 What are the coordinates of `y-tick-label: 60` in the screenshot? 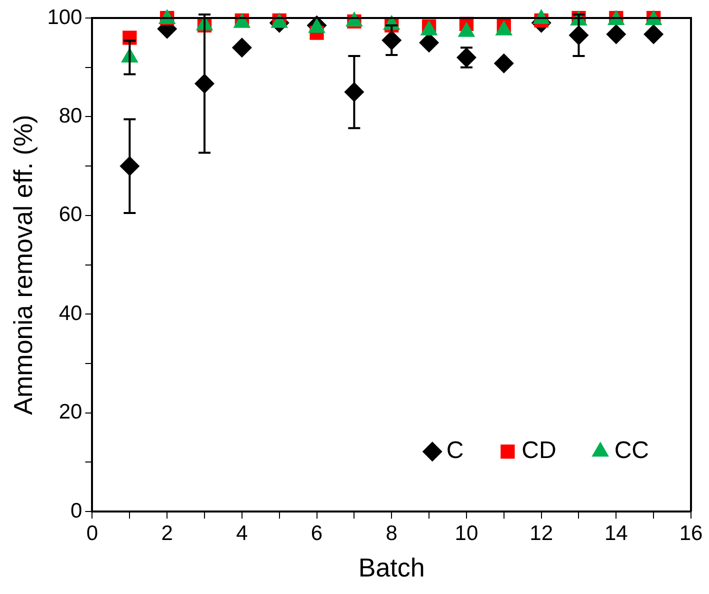 It's located at (70, 214).